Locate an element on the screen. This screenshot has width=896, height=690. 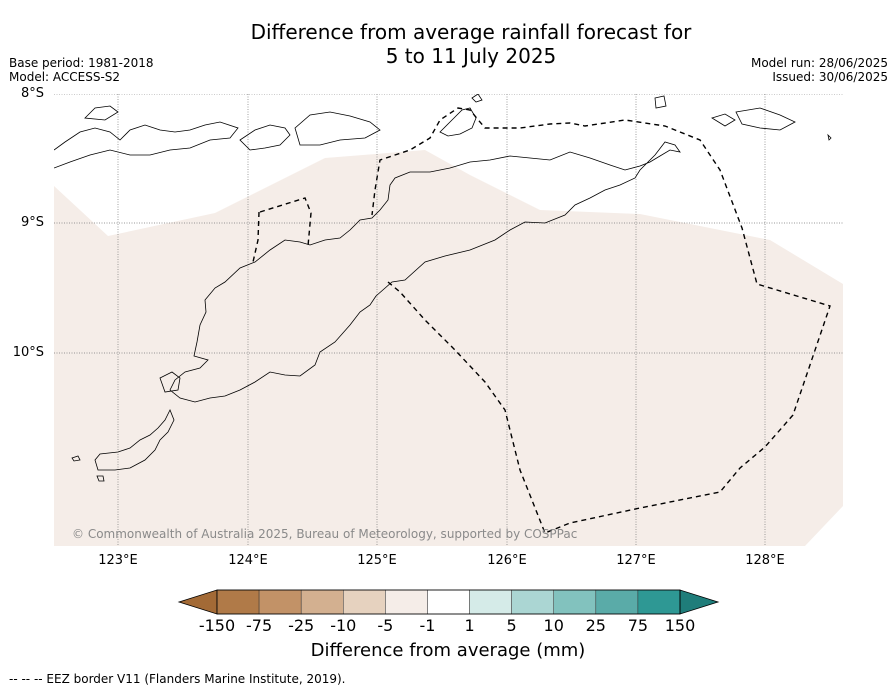
colorbar-tick-label: -1 is located at coordinates (427, 625).